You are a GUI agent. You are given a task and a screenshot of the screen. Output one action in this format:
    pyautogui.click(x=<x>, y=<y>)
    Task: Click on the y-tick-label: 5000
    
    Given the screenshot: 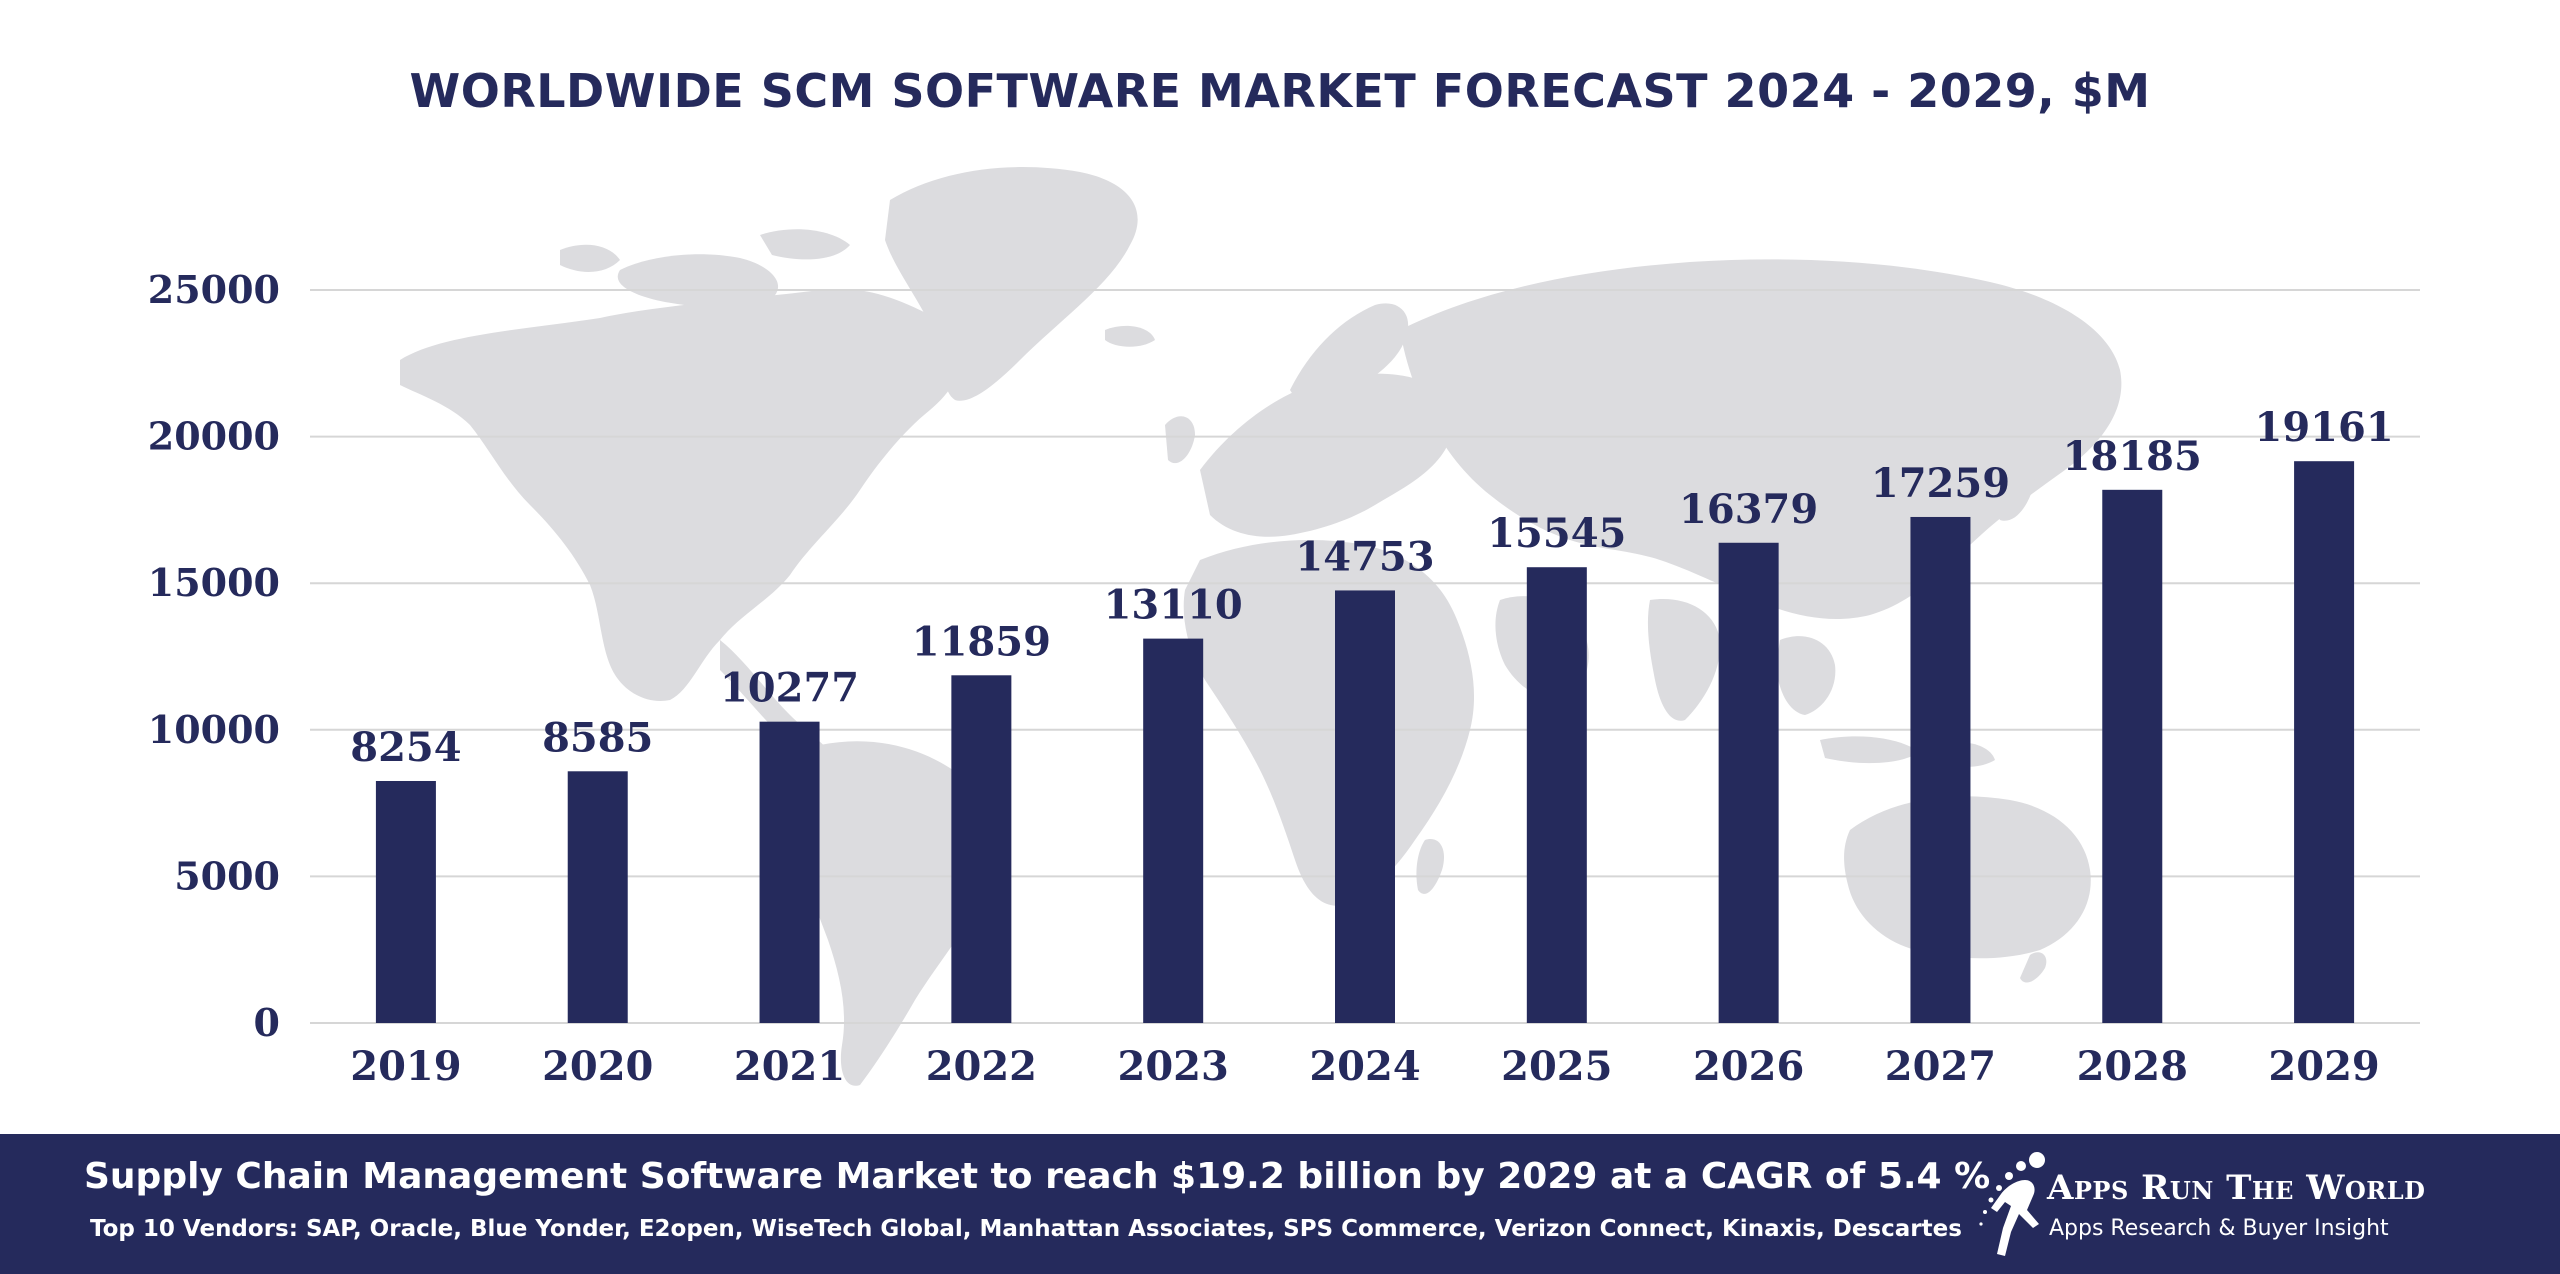 What is the action you would take?
    pyautogui.click(x=227, y=875)
    